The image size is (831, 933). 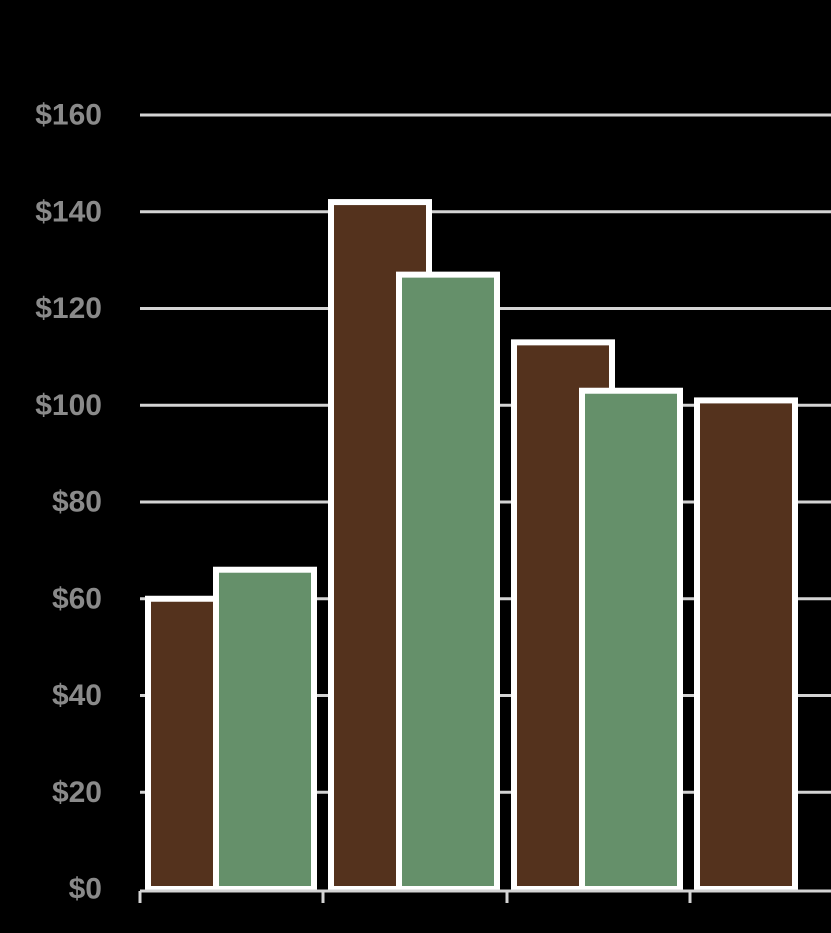 I want to click on y-tick-label: $20, so click(x=77, y=792).